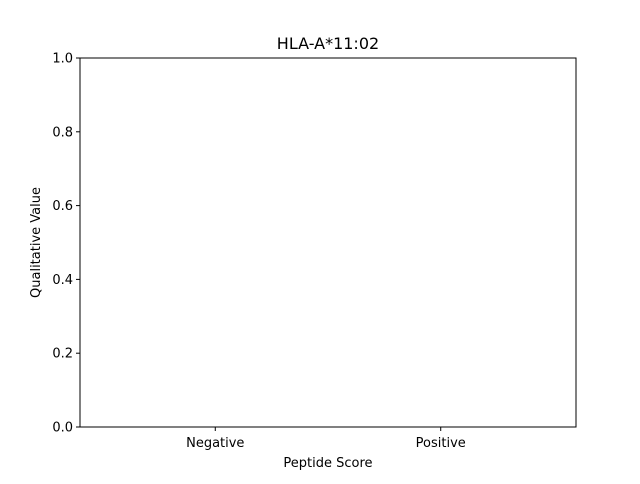 This screenshot has height=484, width=640. I want to click on y-tick-label: 1.0, so click(62, 59).